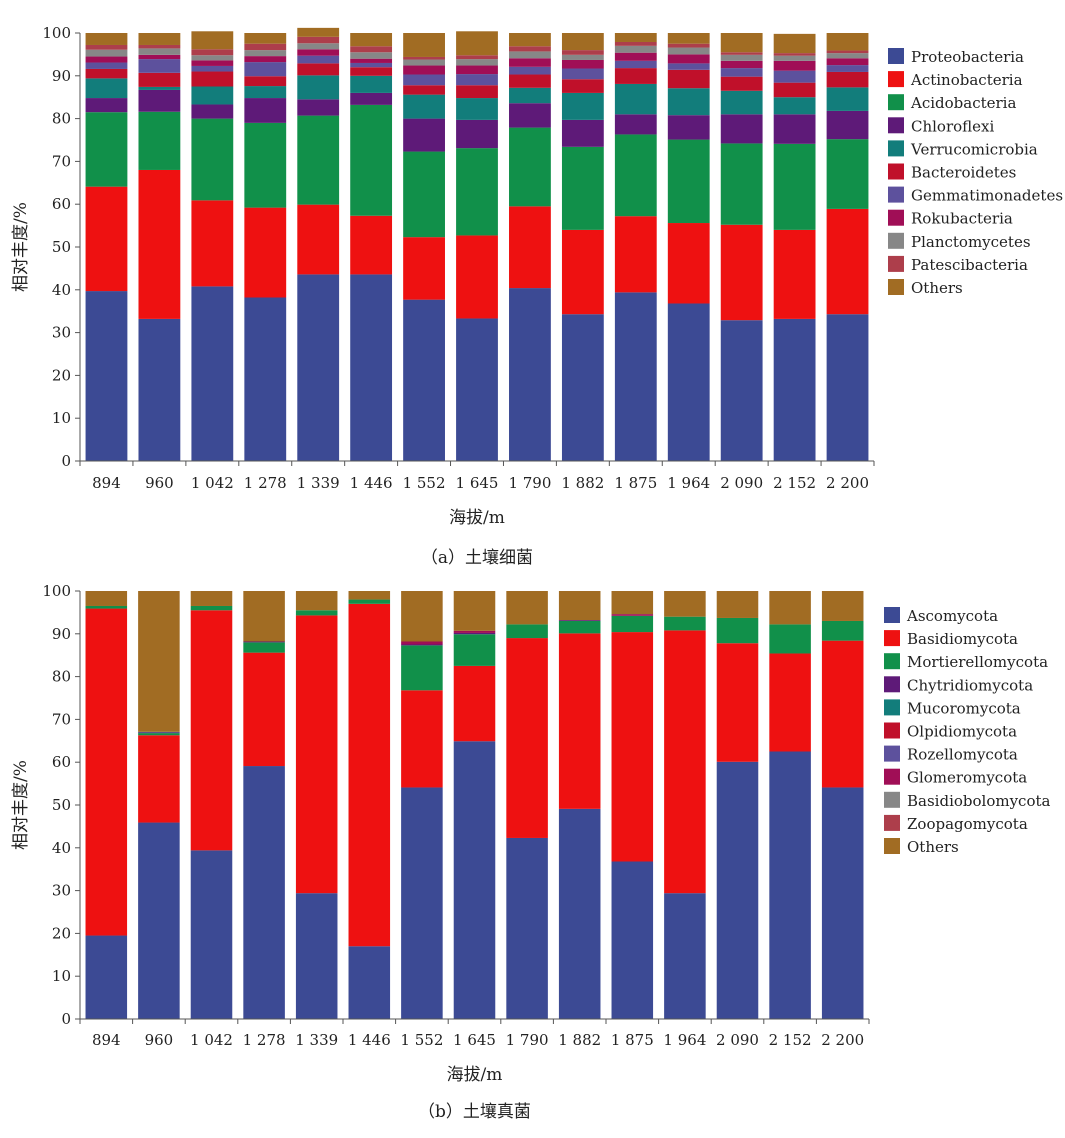 The image size is (1065, 1138). What do you see at coordinates (970, 685) in the screenshot?
I see `legend-label: Chytridiomycota` at bounding box center [970, 685].